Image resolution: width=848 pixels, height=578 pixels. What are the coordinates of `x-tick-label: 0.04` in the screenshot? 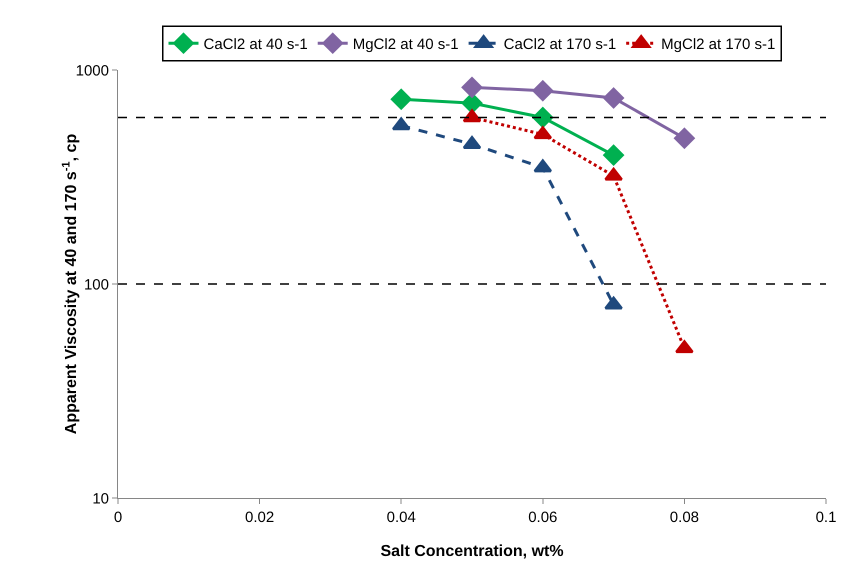 It's located at (401, 517).